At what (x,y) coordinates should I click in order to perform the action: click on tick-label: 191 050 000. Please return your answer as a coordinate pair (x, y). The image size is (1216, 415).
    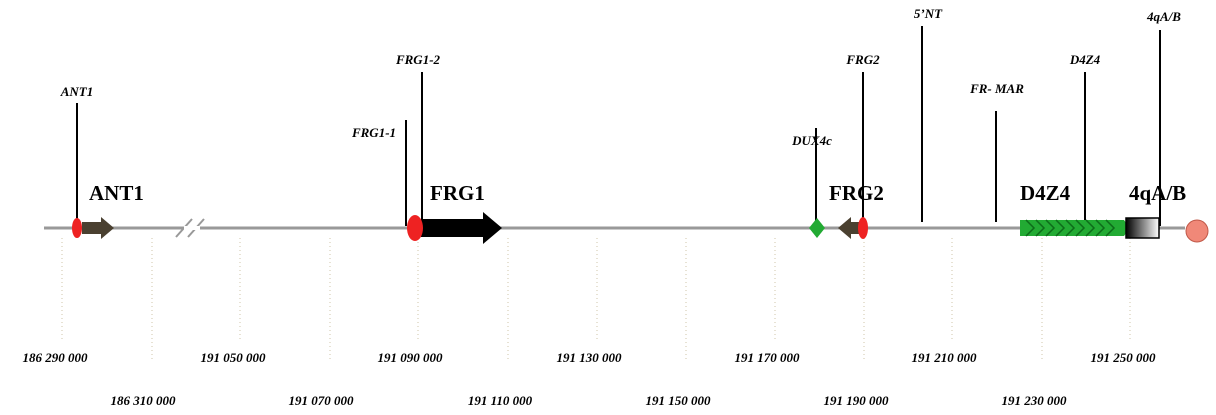
    Looking at the image, I should click on (234, 357).